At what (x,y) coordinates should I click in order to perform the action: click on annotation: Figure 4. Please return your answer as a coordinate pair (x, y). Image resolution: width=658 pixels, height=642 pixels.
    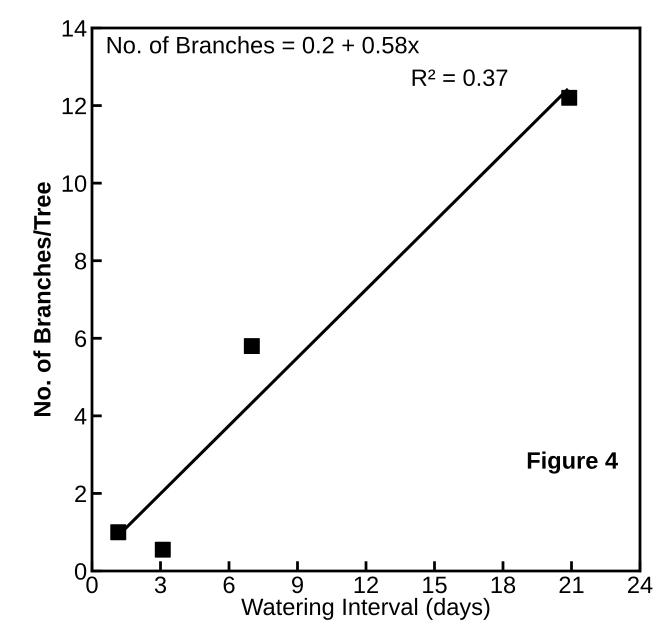
    Looking at the image, I should click on (573, 463).